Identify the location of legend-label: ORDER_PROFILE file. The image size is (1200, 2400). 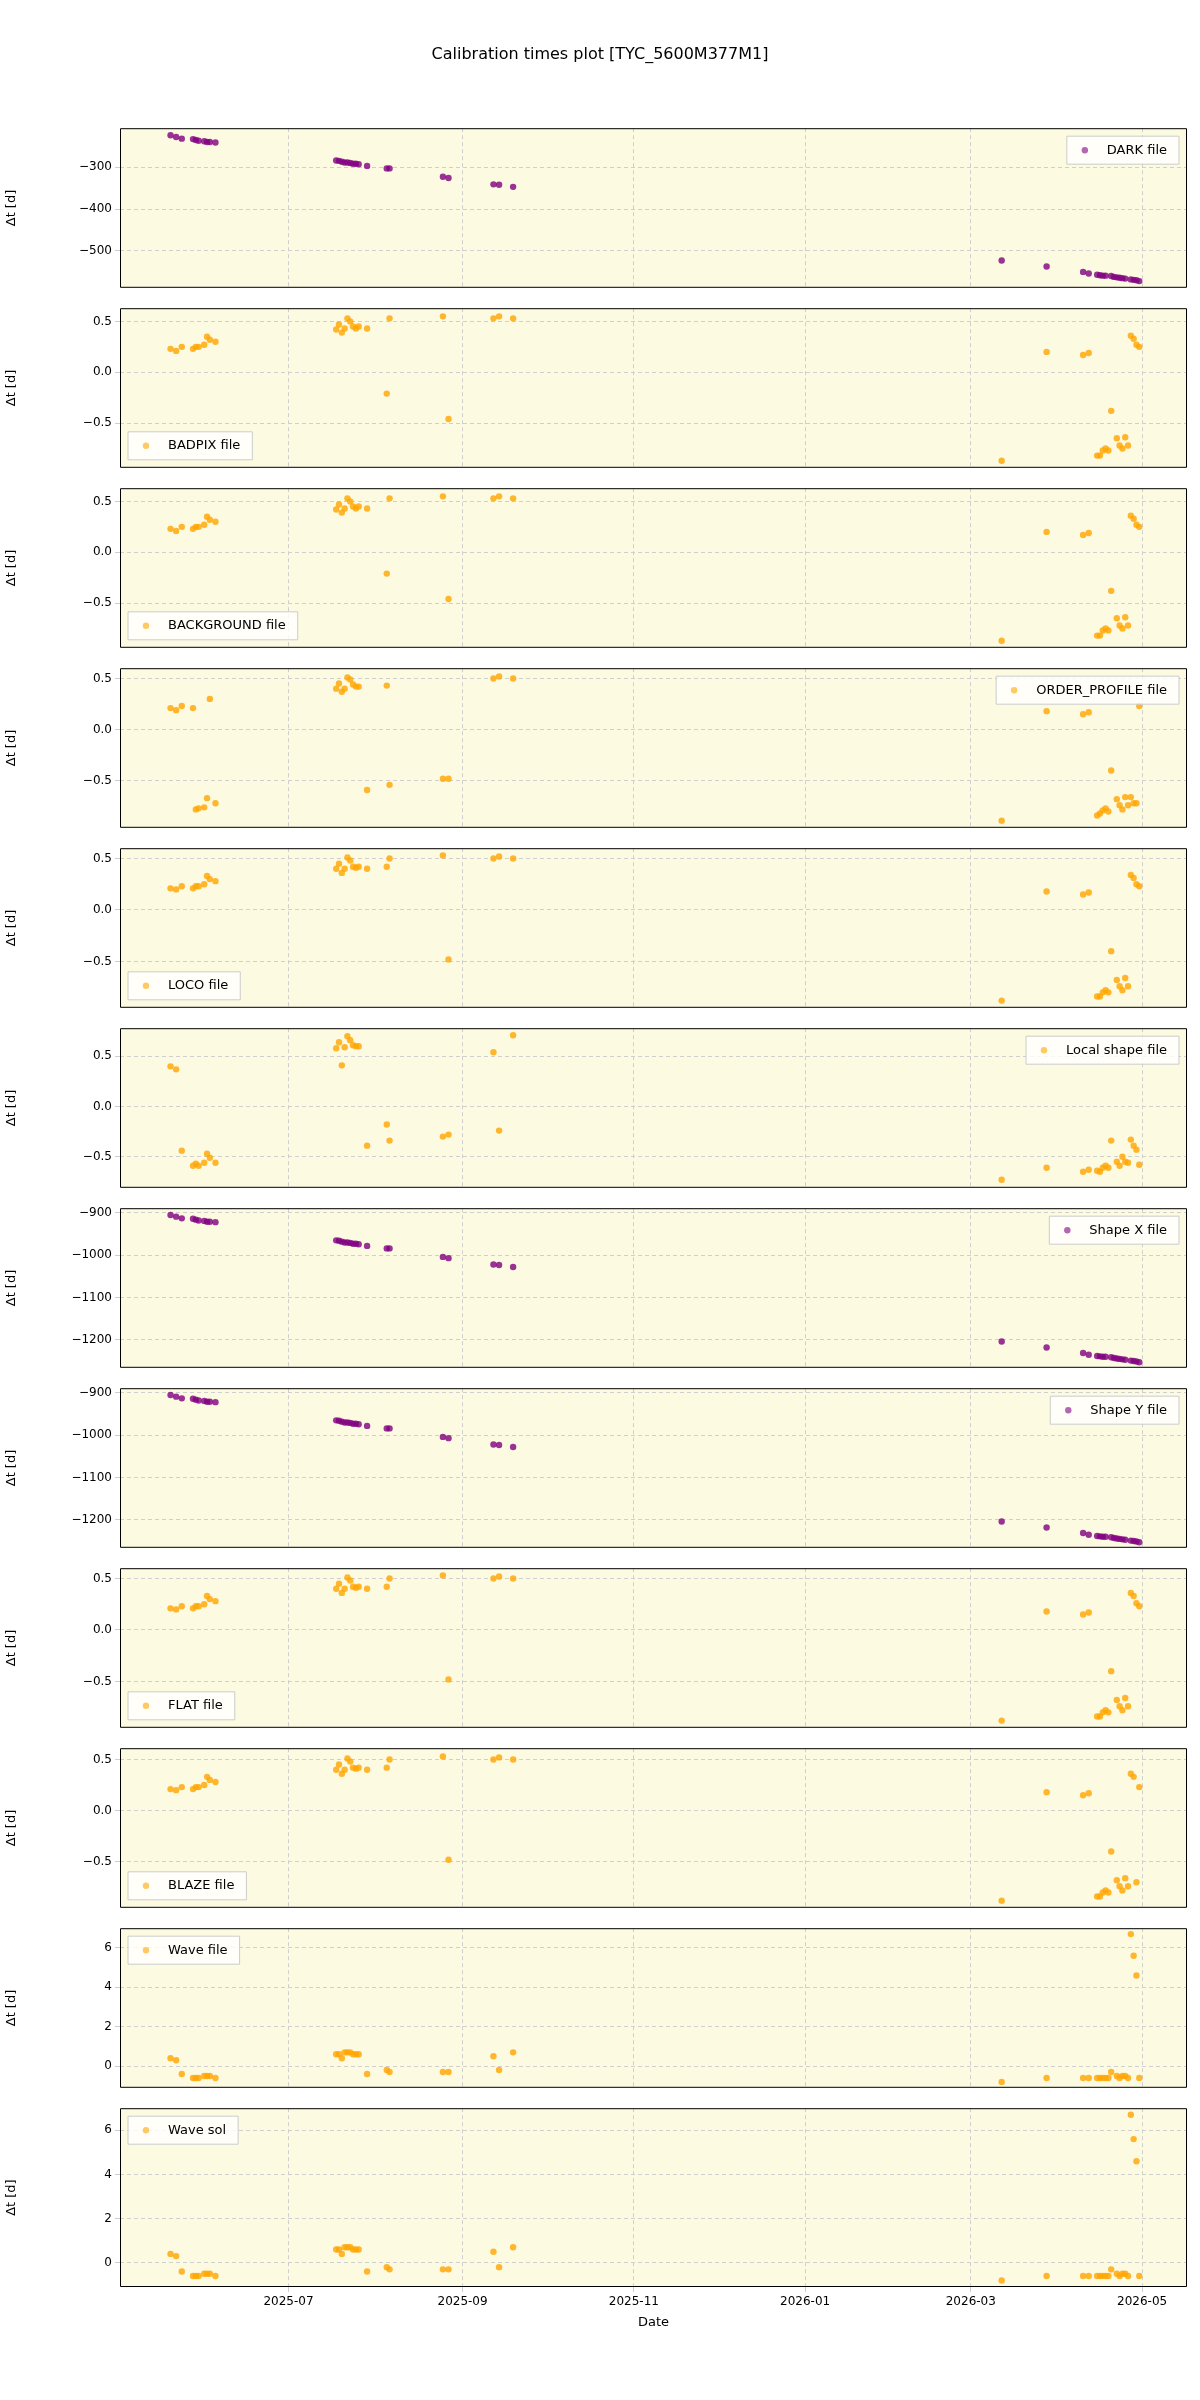
(1101, 689).